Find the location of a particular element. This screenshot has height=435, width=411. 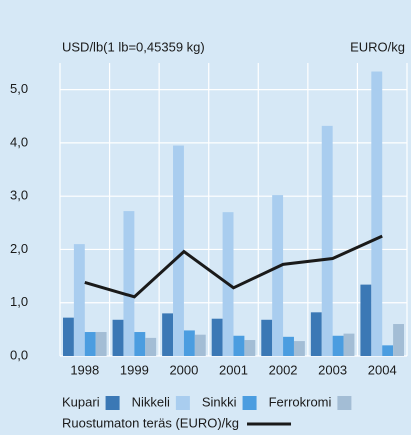

y-tick-label: 0,0 is located at coordinates (19, 354).